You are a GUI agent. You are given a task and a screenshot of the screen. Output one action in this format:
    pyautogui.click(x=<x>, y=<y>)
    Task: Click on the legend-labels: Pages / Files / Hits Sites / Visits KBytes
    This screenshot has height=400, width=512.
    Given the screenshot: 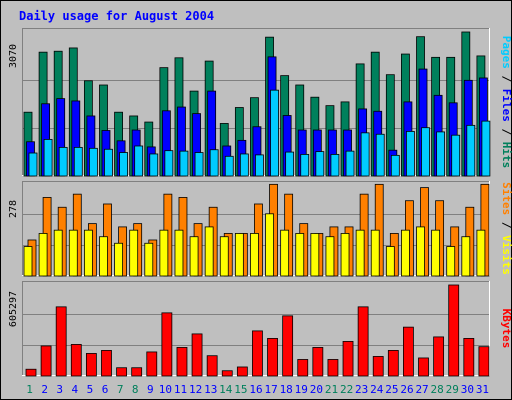 What is the action you would take?
    pyautogui.click(x=506, y=192)
    